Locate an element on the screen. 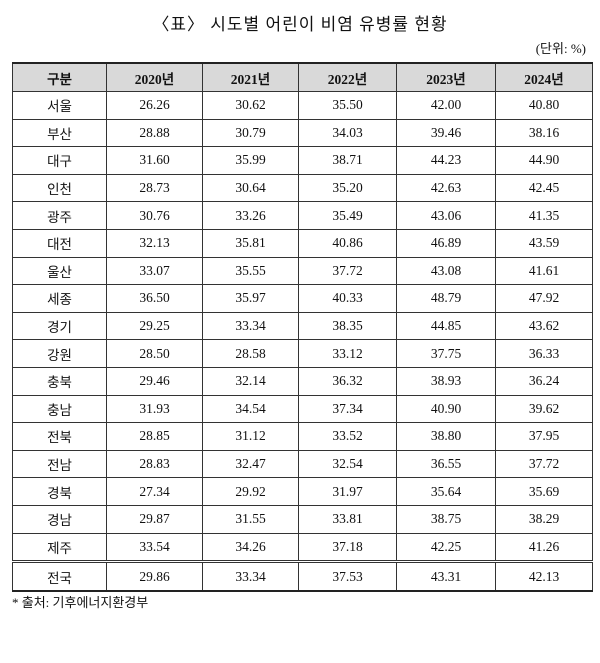 This screenshot has height=663, width=600. table-row: 대전 32.13 35.81 40.86 46.89 43.59 is located at coordinates (302, 243).